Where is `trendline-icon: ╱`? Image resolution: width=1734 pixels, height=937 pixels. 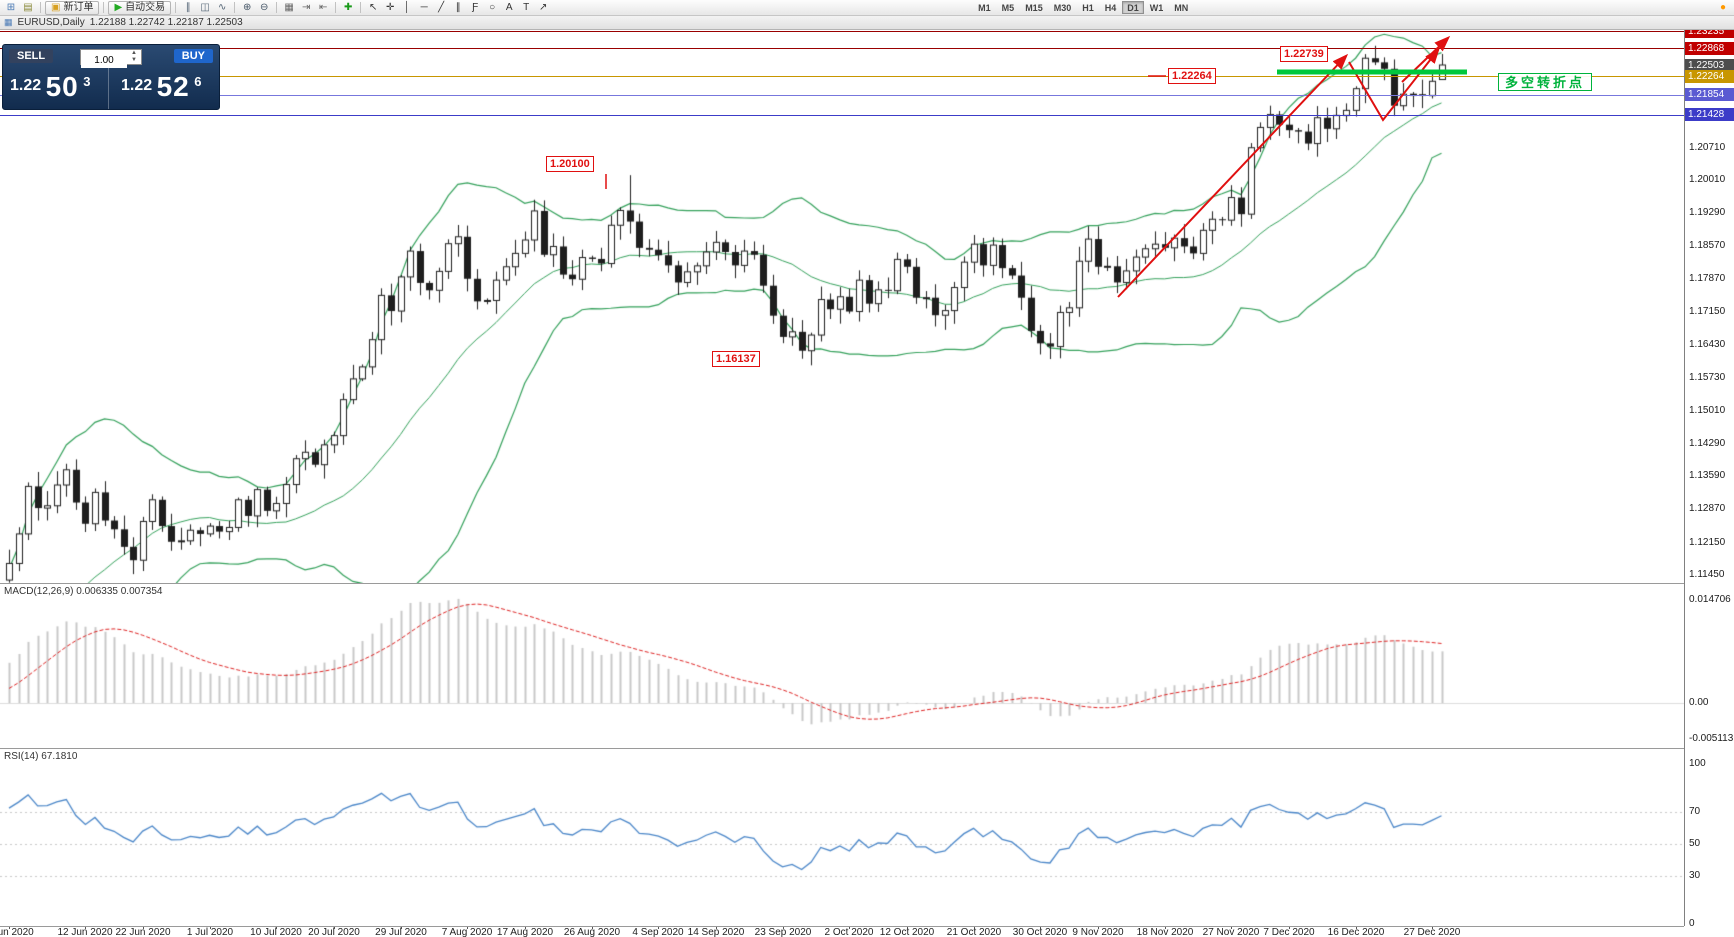
trendline-icon: ╱ is located at coordinates (441, 7).